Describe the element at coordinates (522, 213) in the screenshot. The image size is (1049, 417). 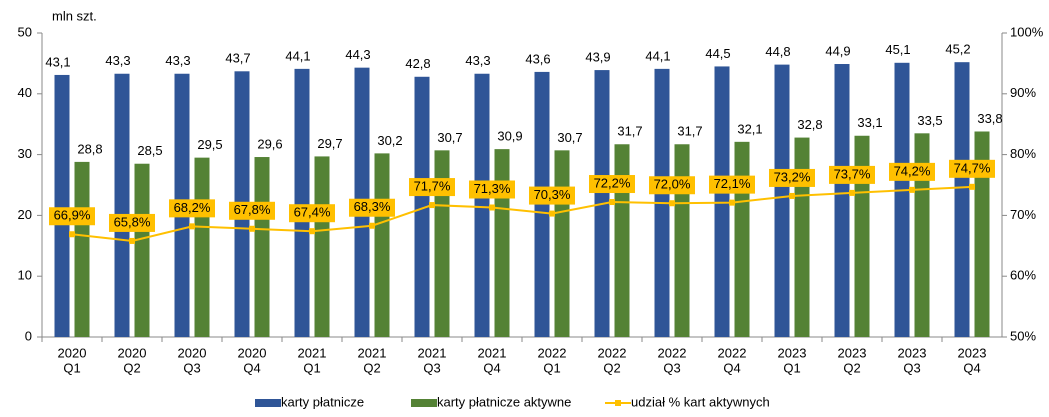
I see `line` at that location.